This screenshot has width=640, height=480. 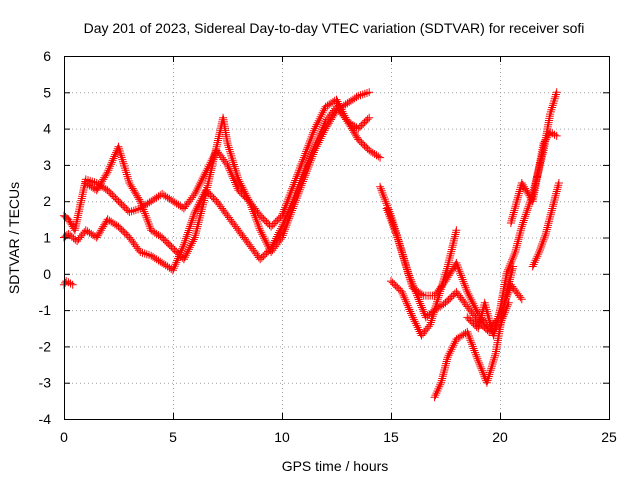 What do you see at coordinates (173, 437) in the screenshot?
I see `x-tick-label: 5` at bounding box center [173, 437].